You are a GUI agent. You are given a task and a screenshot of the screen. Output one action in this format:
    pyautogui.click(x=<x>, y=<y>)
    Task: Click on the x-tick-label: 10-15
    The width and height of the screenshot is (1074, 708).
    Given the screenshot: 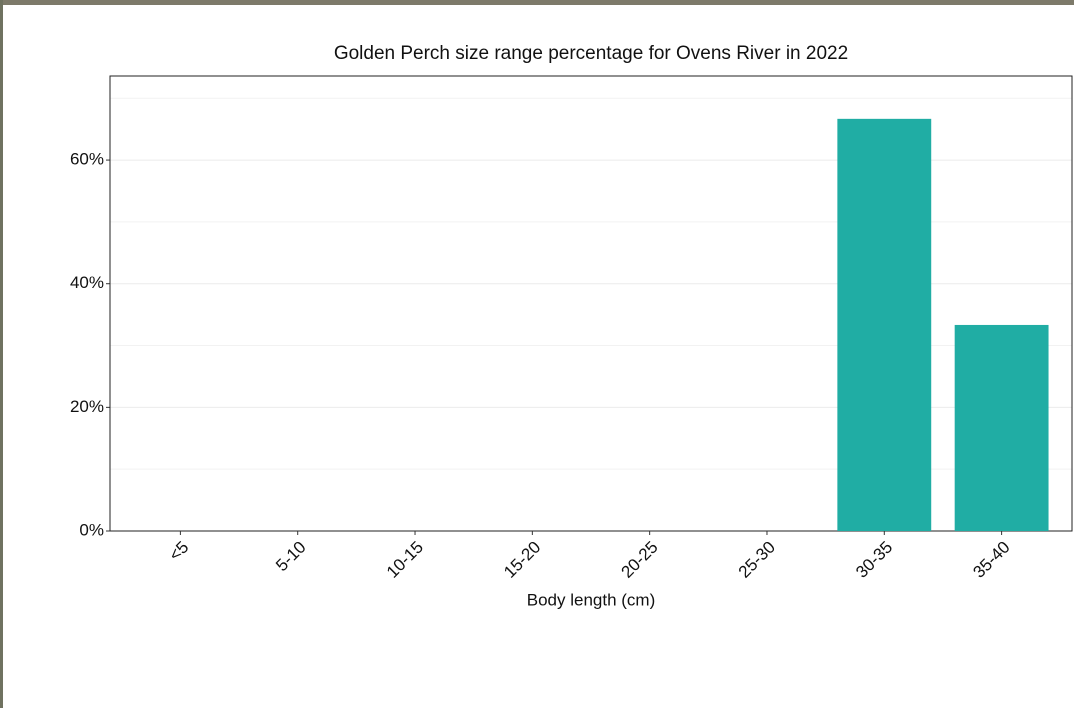 What is the action you would take?
    pyautogui.click(x=405, y=560)
    